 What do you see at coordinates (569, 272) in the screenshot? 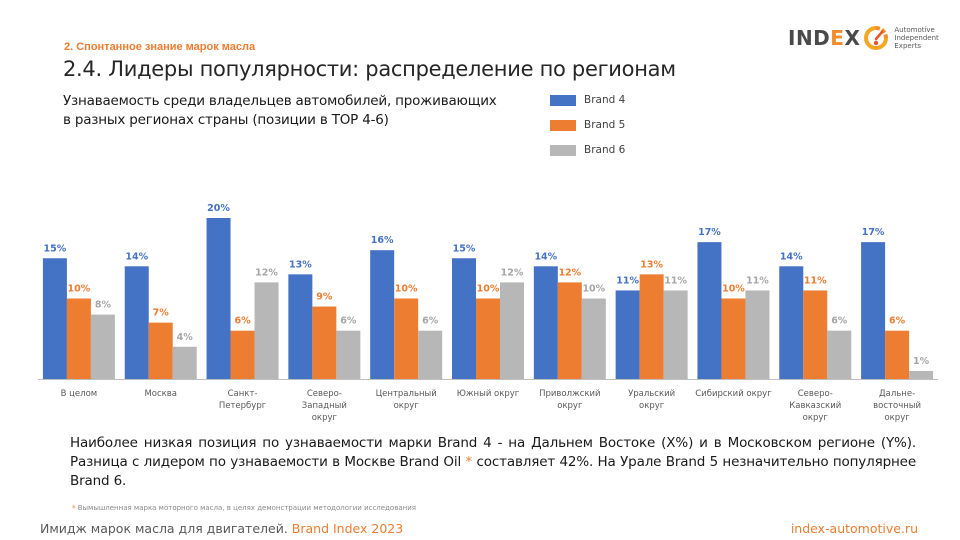
I see `value-label-brand5-6: 12%` at bounding box center [569, 272].